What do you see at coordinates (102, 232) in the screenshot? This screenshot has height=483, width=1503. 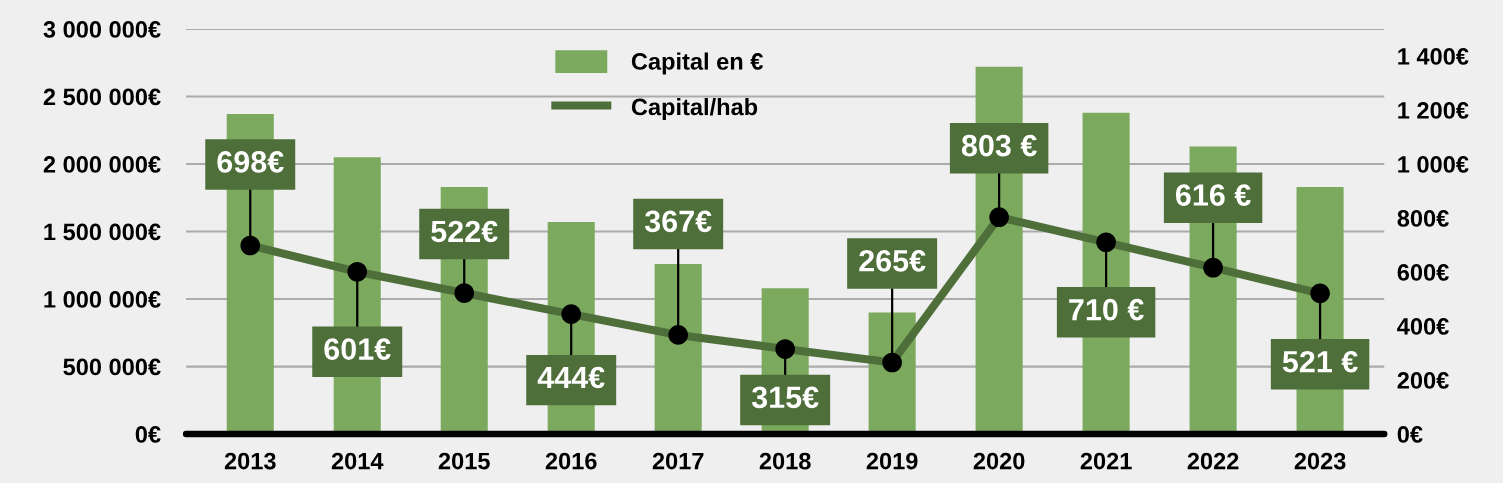 I see `y-tick-label: 1 500 000€` at bounding box center [102, 232].